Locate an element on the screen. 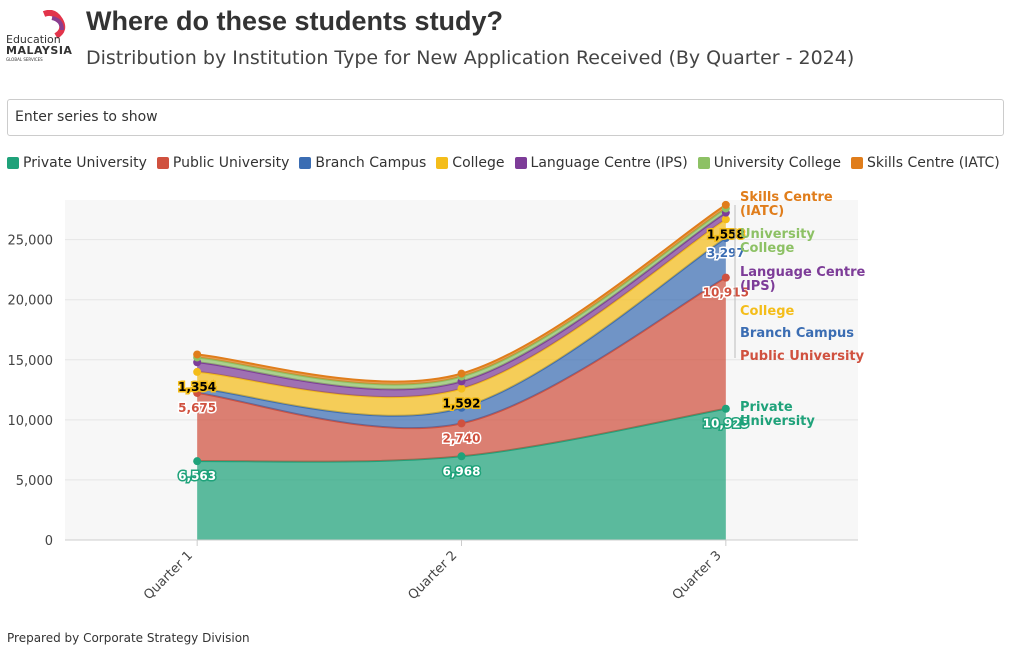 Image resolution: width=1024 pixels, height=652 pixels. data-label: 1,592 is located at coordinates (462, 404).